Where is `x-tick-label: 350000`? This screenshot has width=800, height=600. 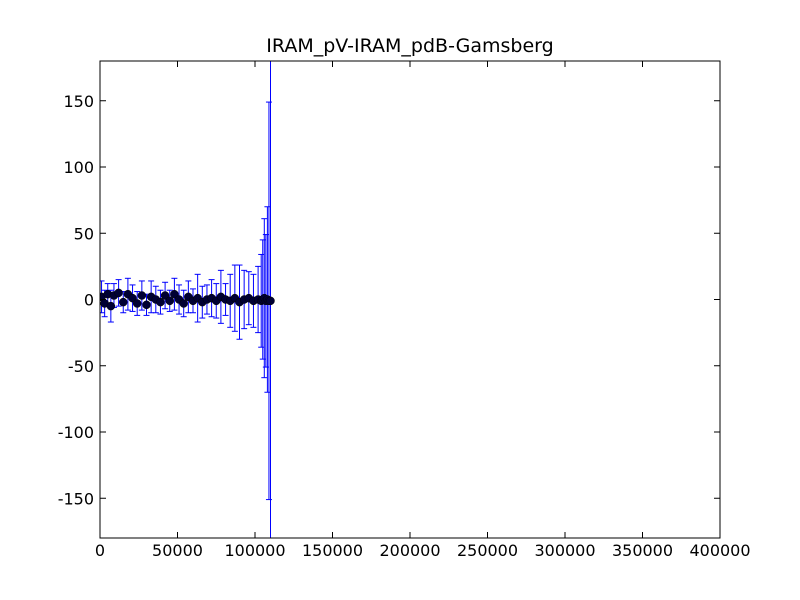
x-tick-label: 350000 is located at coordinates (642, 550).